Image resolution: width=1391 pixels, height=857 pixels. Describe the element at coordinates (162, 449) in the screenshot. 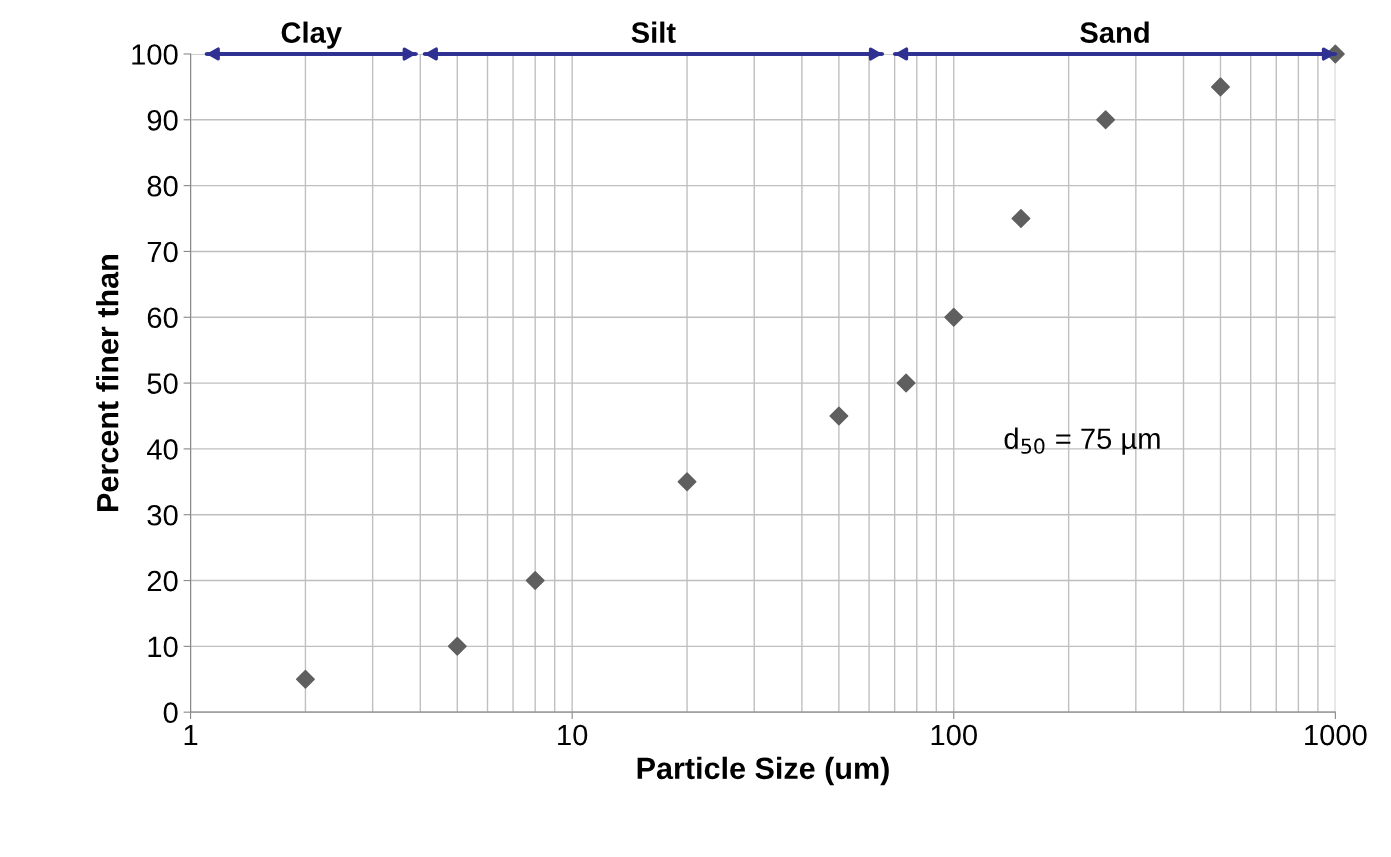

I see `y-tick-label: 40` at that location.